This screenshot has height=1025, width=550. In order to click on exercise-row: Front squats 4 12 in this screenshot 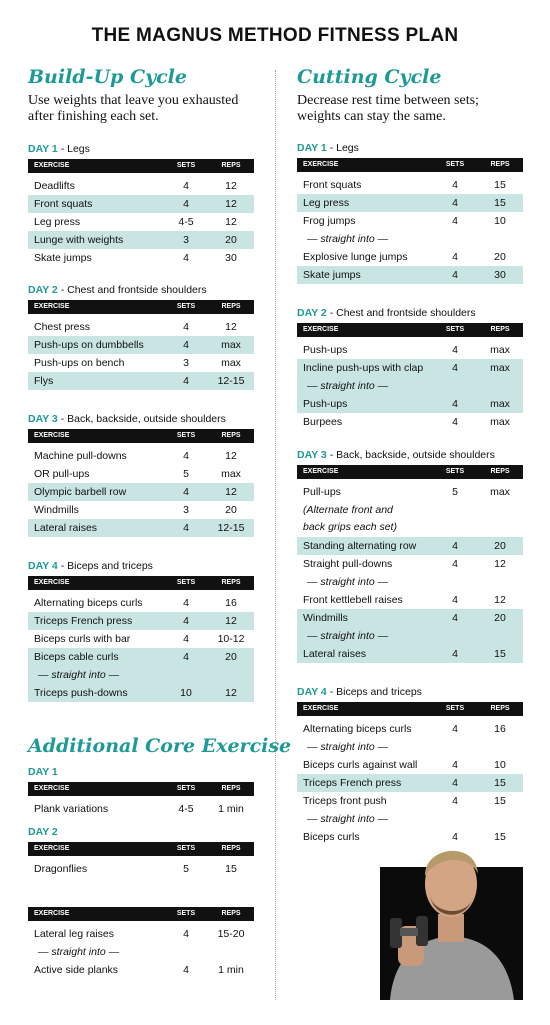, I will do `click(141, 204)`.